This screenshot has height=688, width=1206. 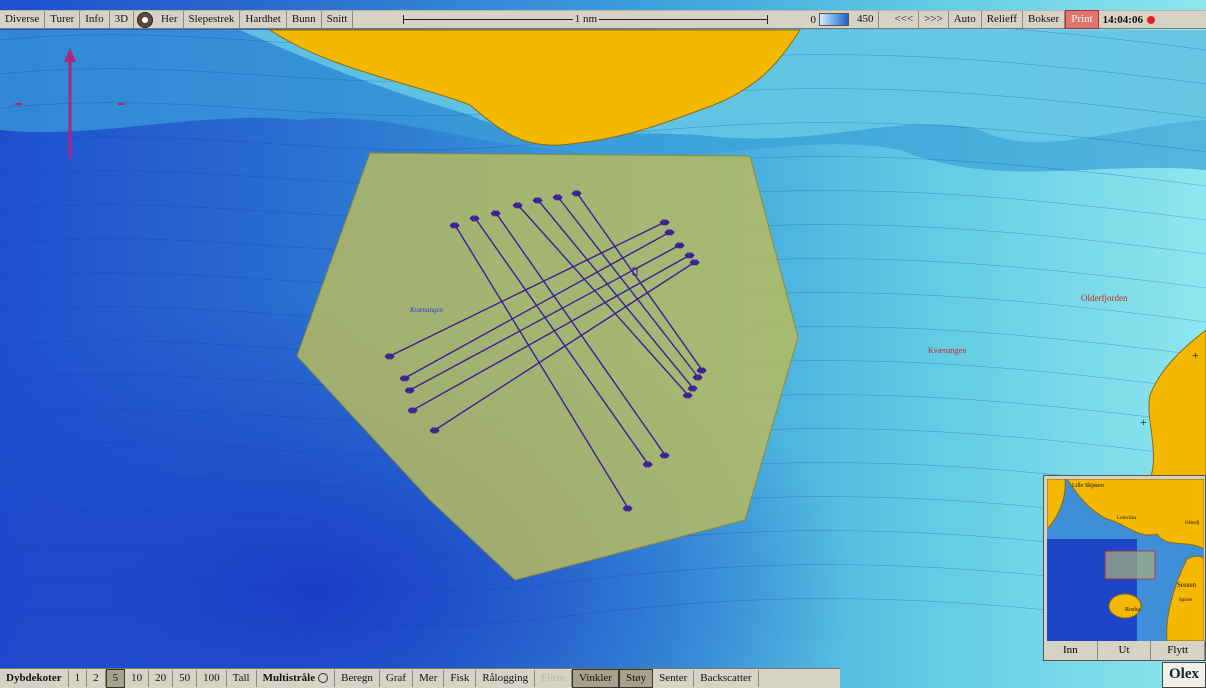 What do you see at coordinates (1150, 19) in the screenshot?
I see `status-dot-icon` at bounding box center [1150, 19].